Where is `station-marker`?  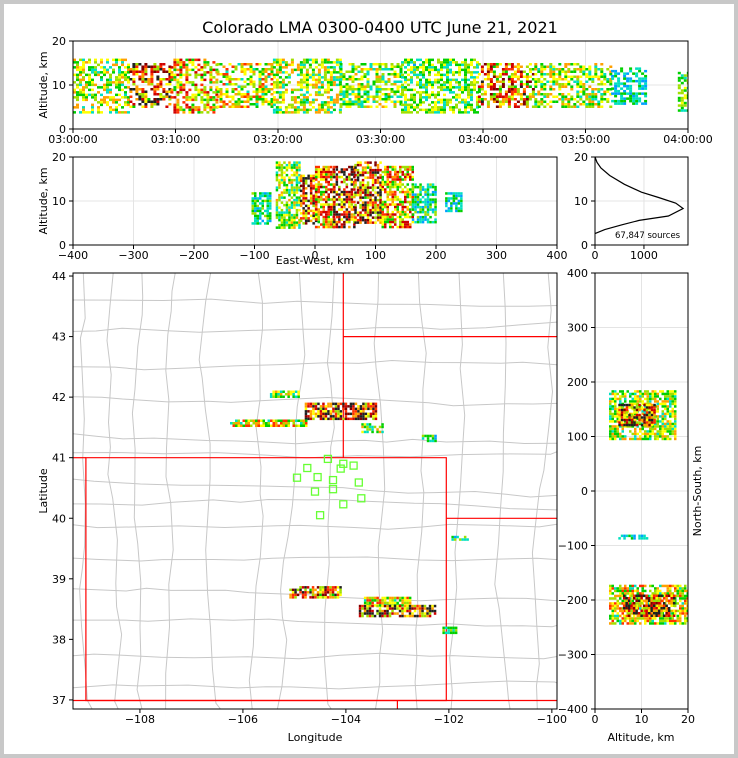 station-marker is located at coordinates (307, 468).